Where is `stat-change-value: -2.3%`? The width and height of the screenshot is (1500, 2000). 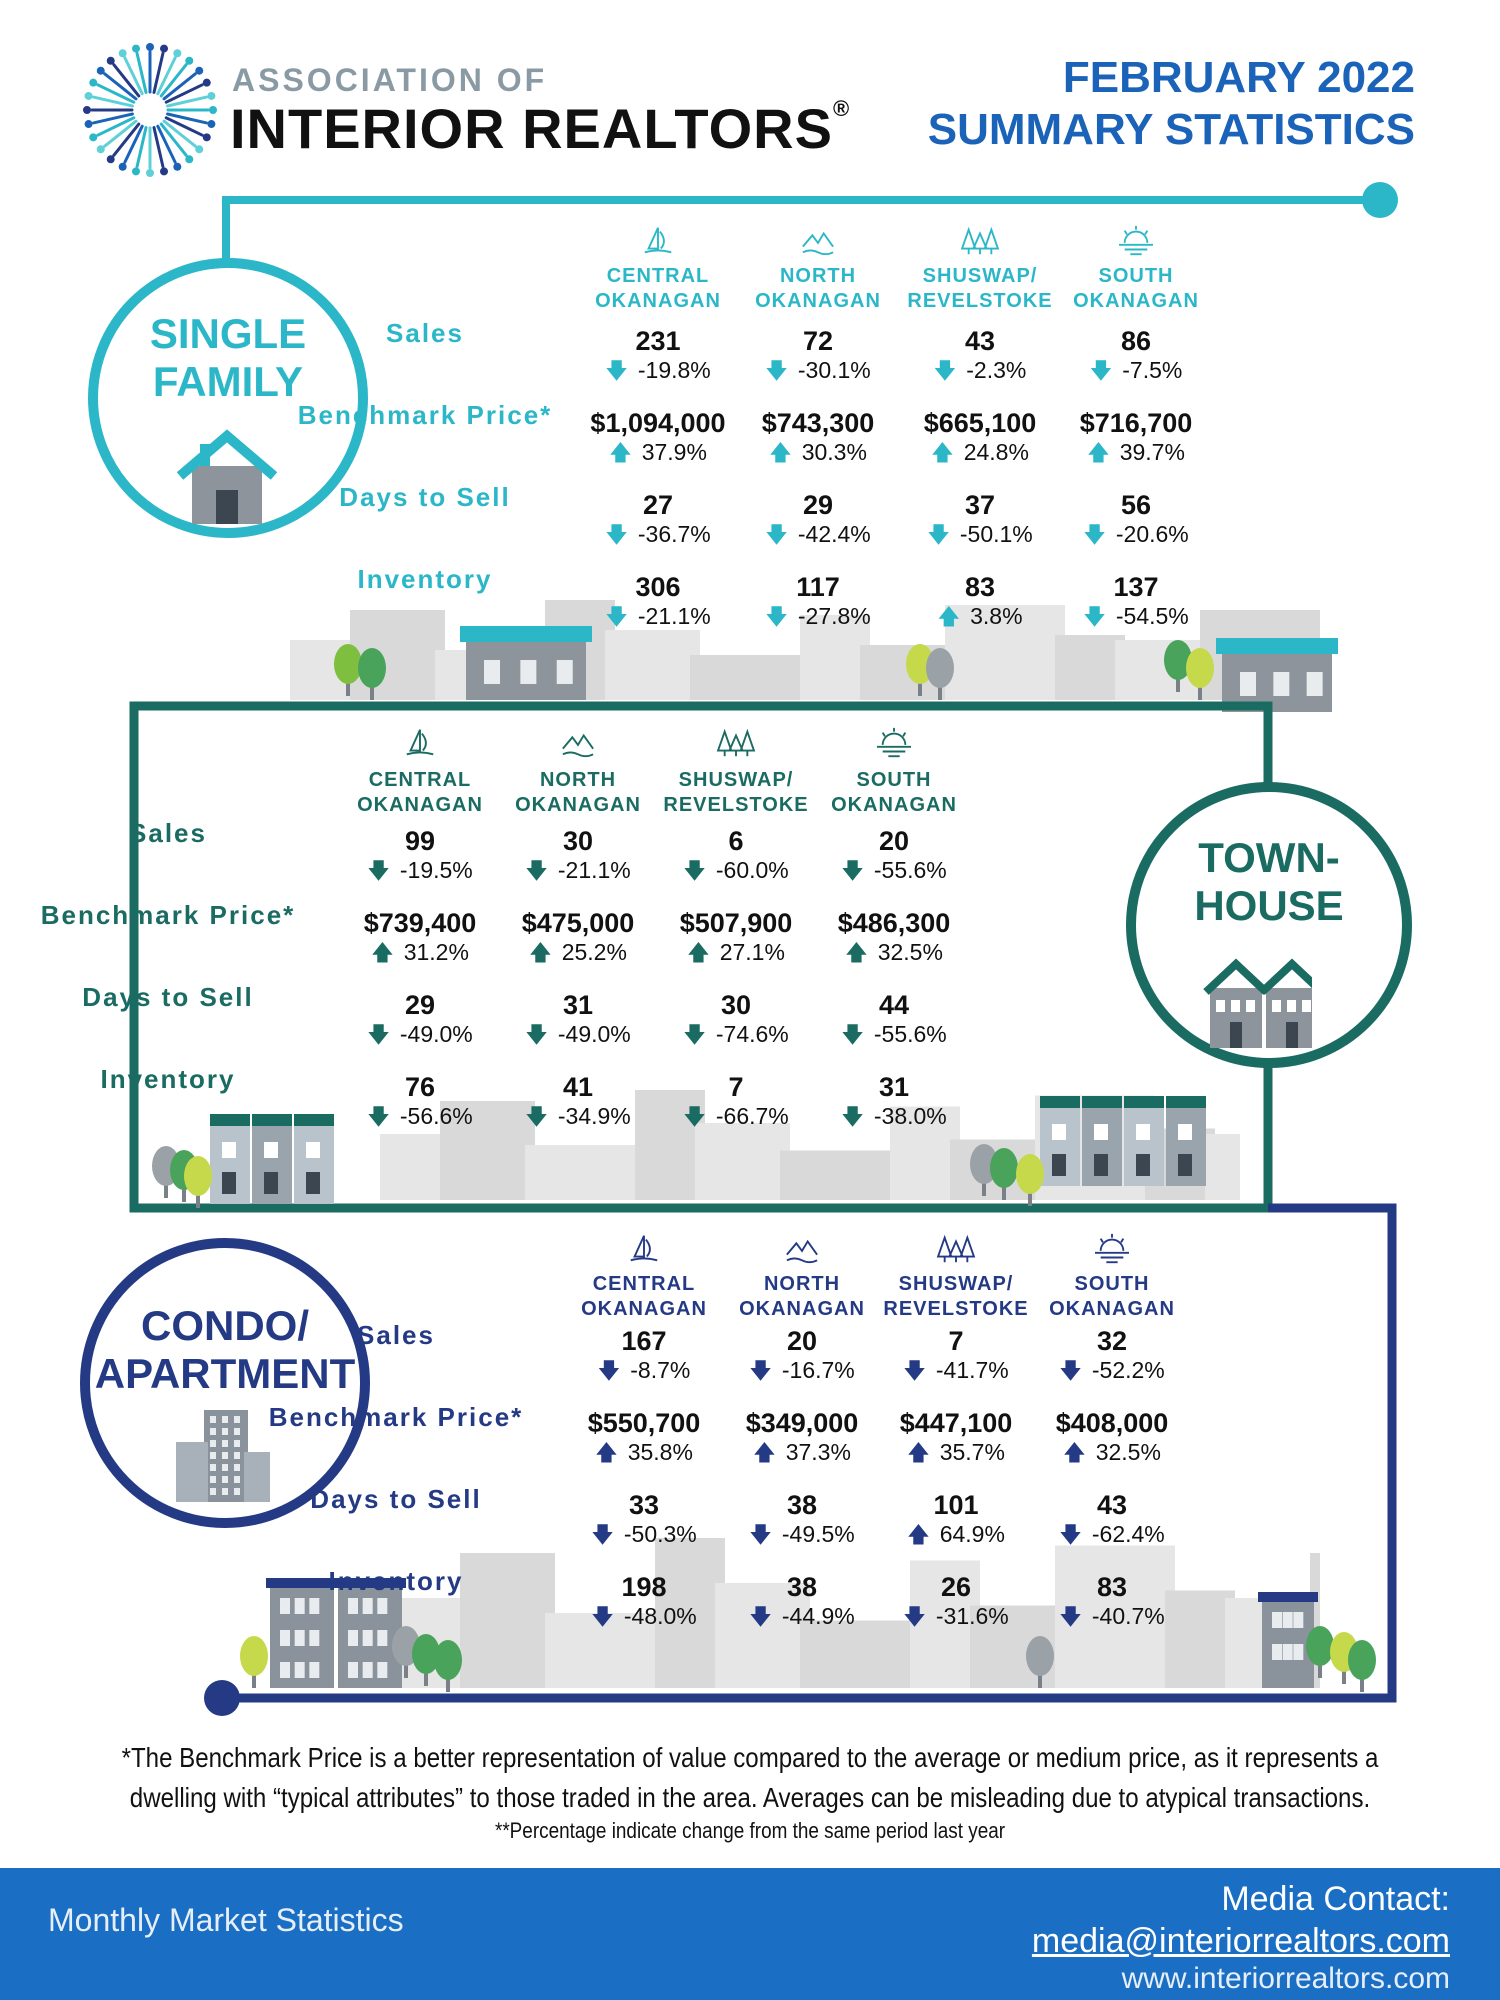 stat-change-value: -2.3% is located at coordinates (996, 370).